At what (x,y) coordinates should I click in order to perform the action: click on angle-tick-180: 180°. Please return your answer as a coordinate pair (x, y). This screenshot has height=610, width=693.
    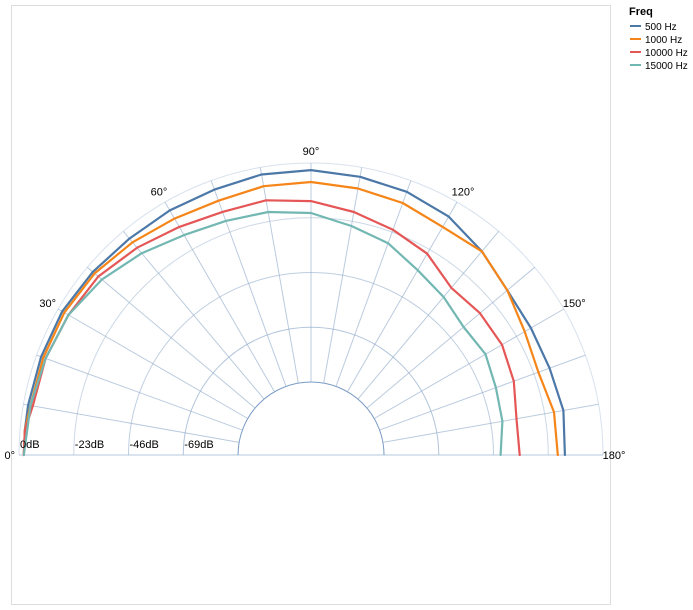
    Looking at the image, I should click on (614, 456).